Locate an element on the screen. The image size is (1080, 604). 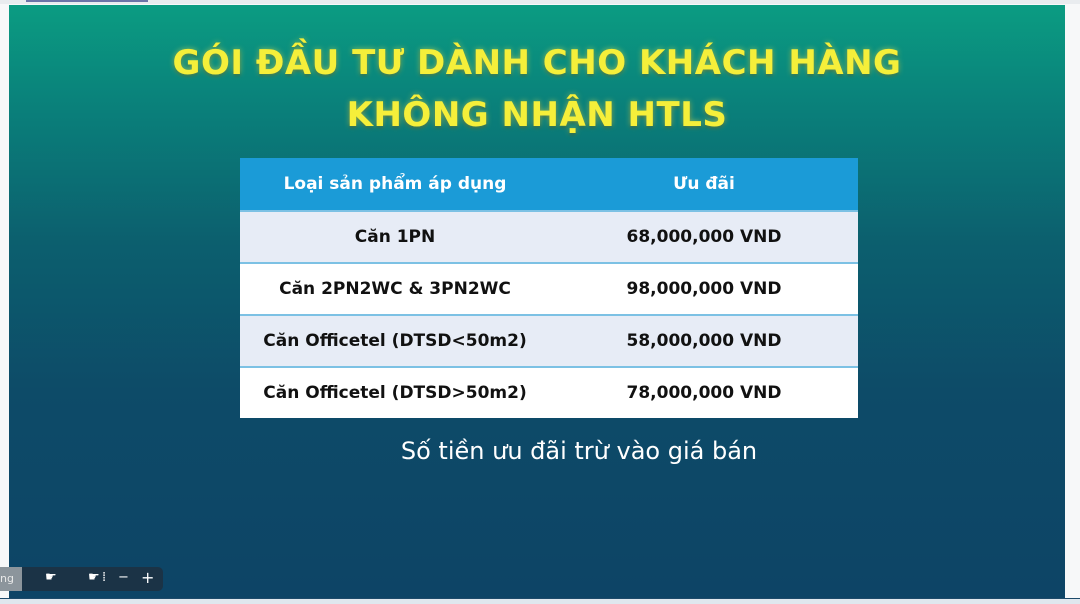
zoom-in-button: + is located at coordinates (148, 577).